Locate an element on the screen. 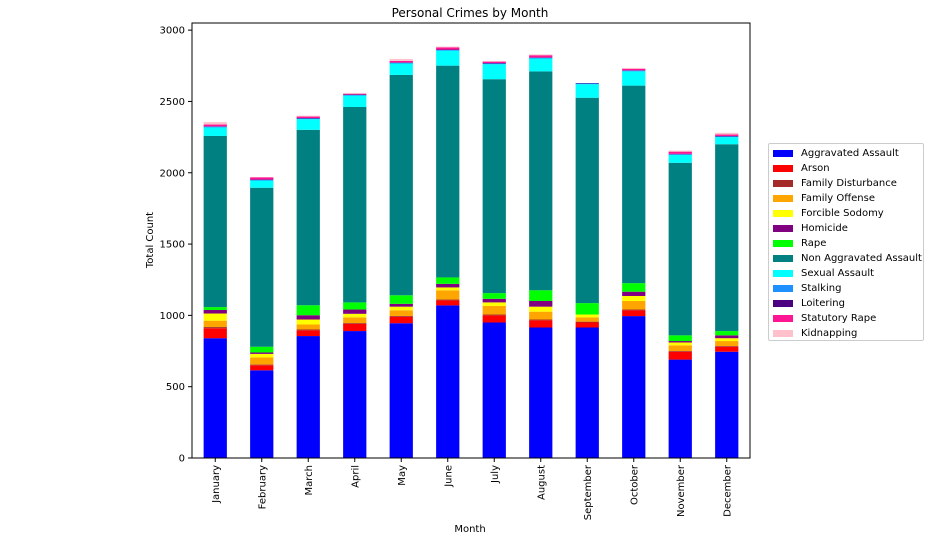 The height and width of the screenshot is (545, 932). legend-item: Statutory Rape is located at coordinates (848, 318).